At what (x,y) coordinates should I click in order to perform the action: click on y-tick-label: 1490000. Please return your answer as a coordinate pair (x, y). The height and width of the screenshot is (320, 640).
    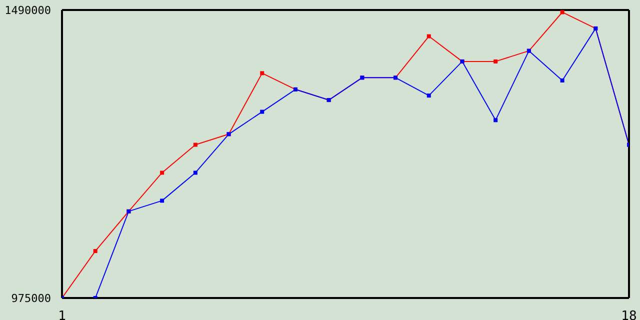
    Looking at the image, I should click on (27, 10).